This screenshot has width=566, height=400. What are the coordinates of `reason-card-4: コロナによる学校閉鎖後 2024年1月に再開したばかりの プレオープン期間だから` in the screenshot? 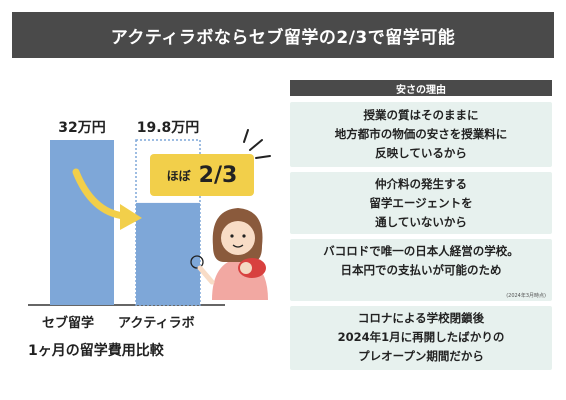 It's located at (421, 338).